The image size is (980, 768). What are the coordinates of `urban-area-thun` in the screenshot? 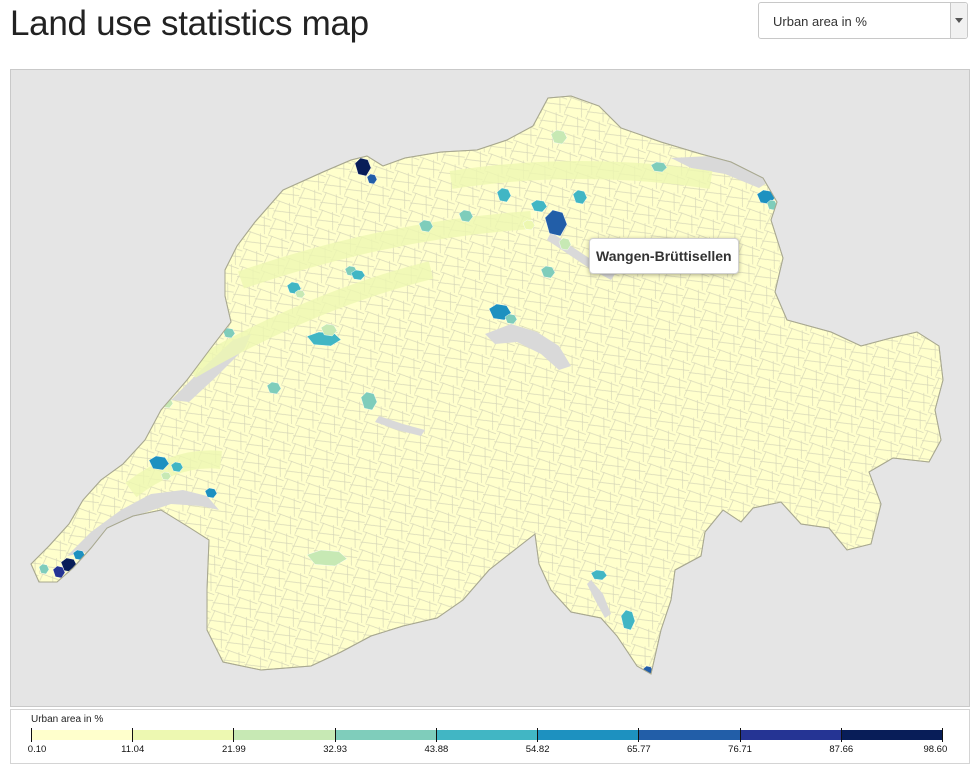 It's located at (369, 401).